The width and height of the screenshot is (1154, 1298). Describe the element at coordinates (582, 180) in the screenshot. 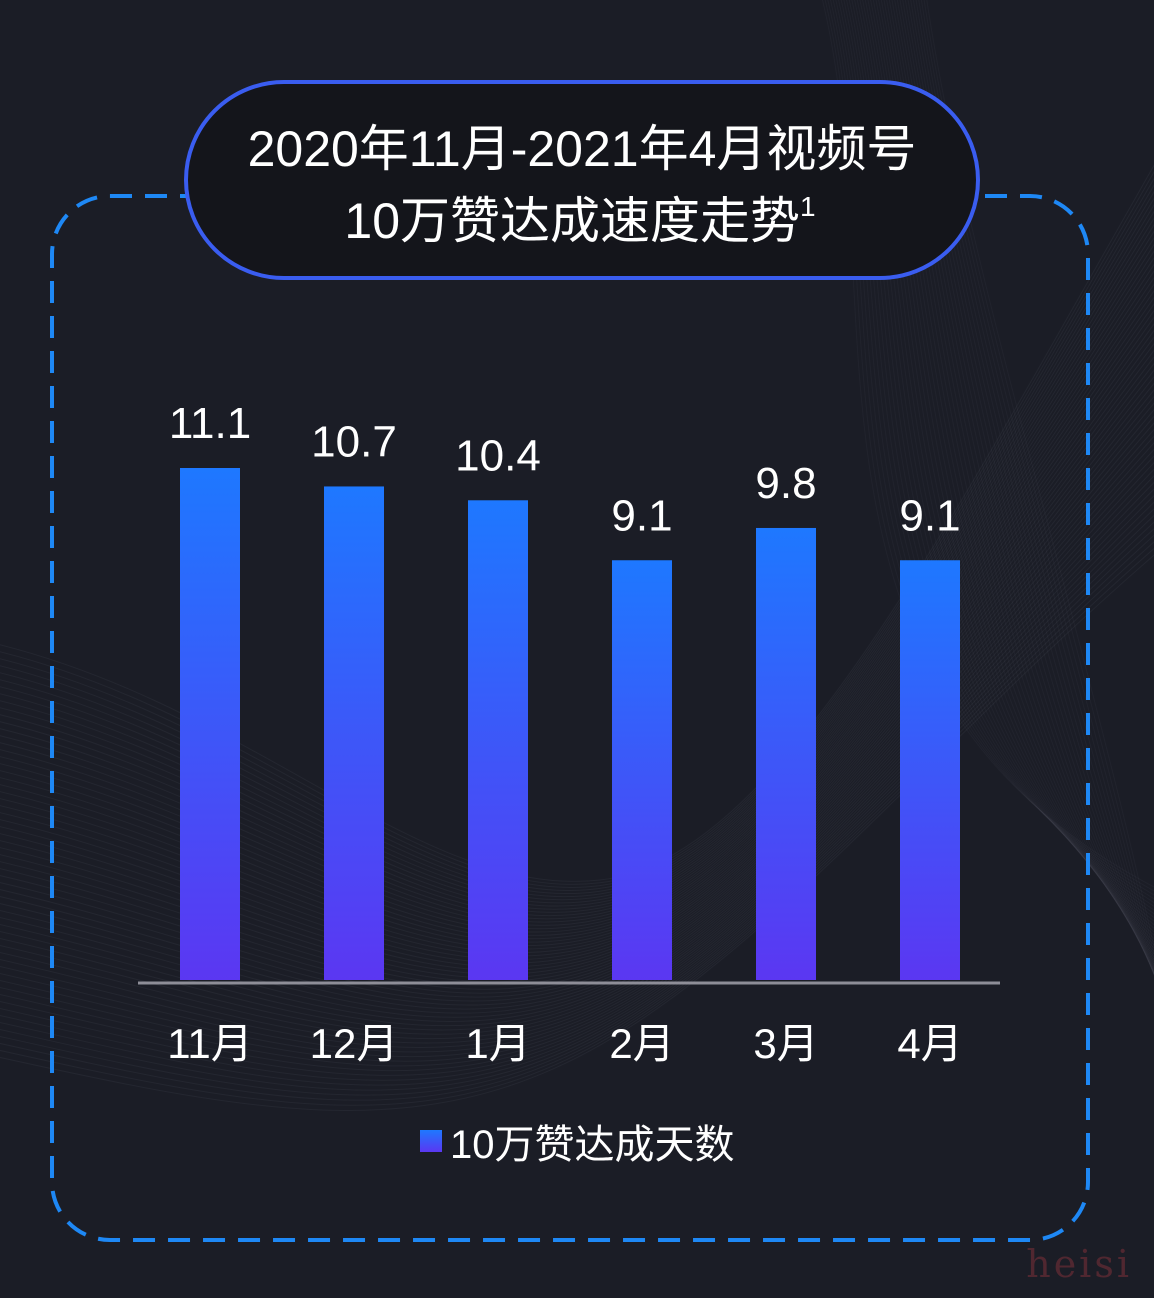

I see `title-box: 2020年11月-2021年4月视频号 10万赞达成速度走势1` at that location.